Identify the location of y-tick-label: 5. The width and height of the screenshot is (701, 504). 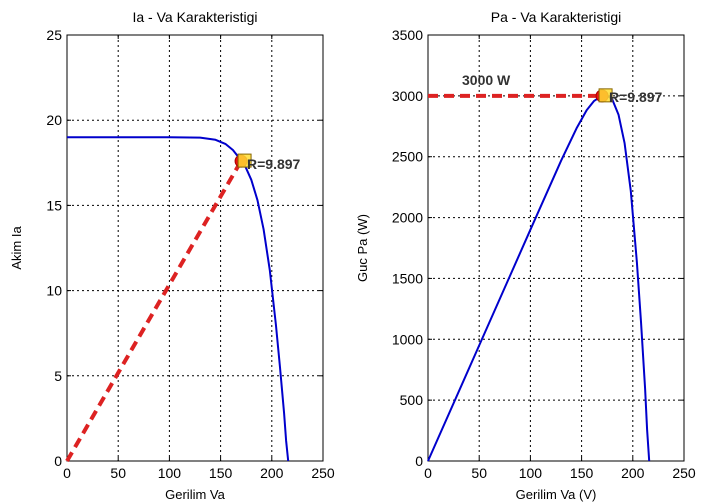
(58, 376).